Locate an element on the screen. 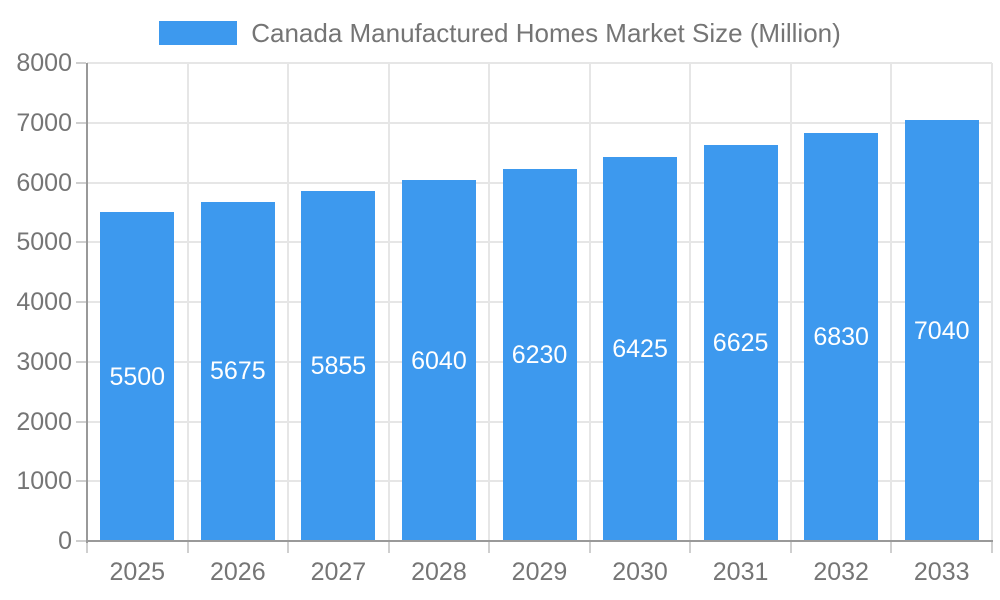  bar-value-label: 6230 is located at coordinates (539, 354).